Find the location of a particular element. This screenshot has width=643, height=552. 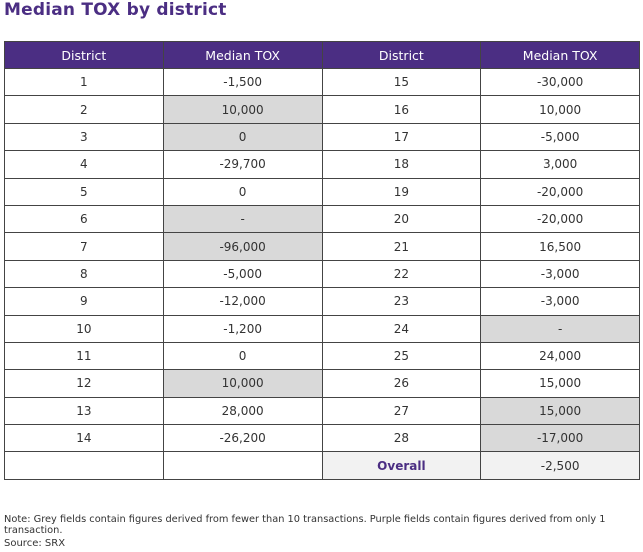

table-row: 11 0 25 24,000 is located at coordinates (322, 356).